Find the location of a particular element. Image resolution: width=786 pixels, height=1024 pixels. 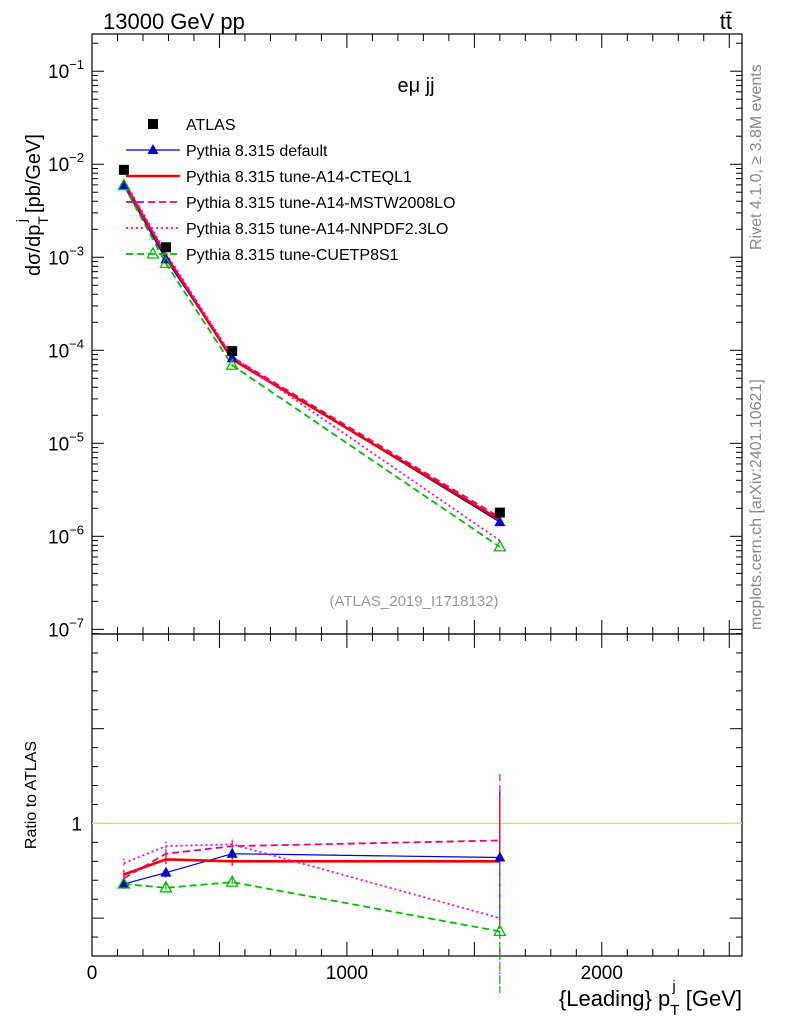

y-axis-label-sup: j is located at coordinates (21, 221).